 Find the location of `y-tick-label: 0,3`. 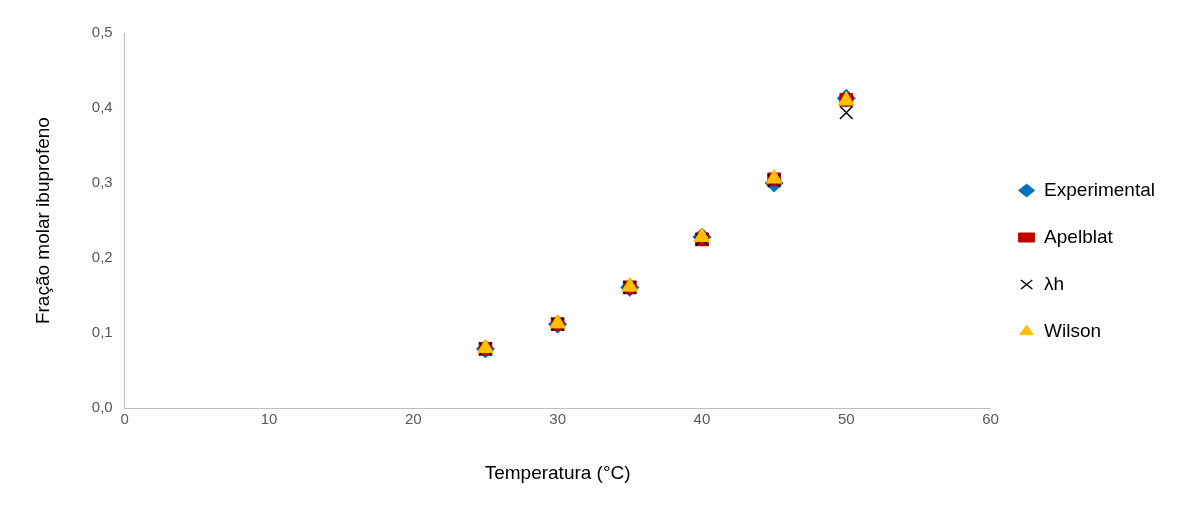

y-tick-label: 0,3 is located at coordinates (102, 182).